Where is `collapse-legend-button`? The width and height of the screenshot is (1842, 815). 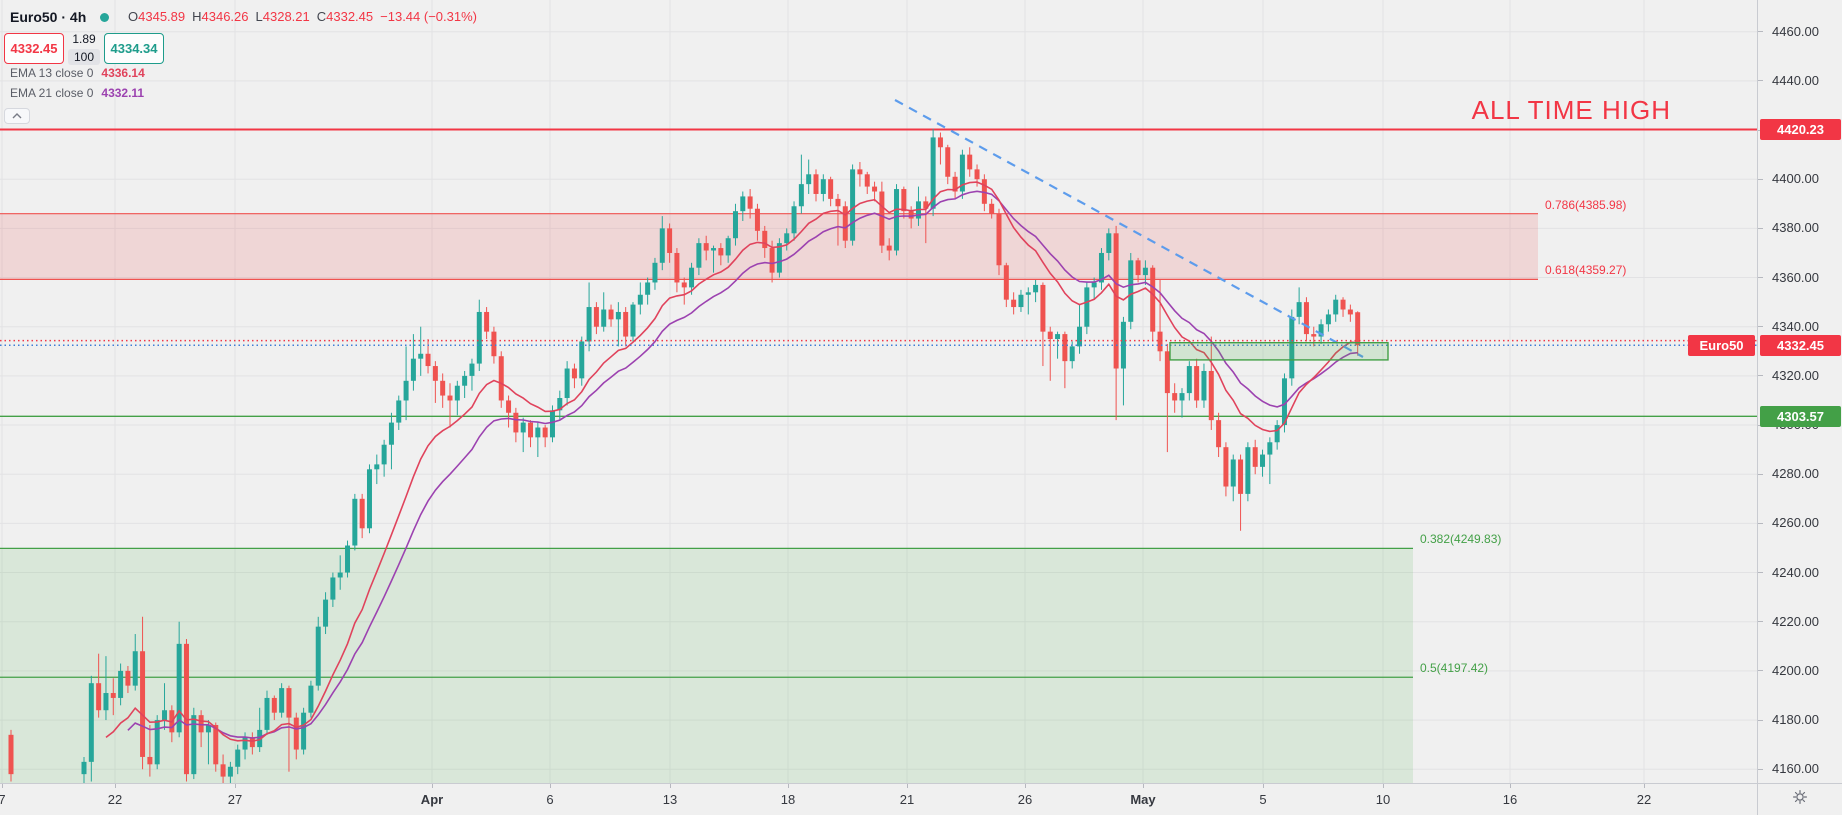 collapse-legend-button is located at coordinates (17, 116).